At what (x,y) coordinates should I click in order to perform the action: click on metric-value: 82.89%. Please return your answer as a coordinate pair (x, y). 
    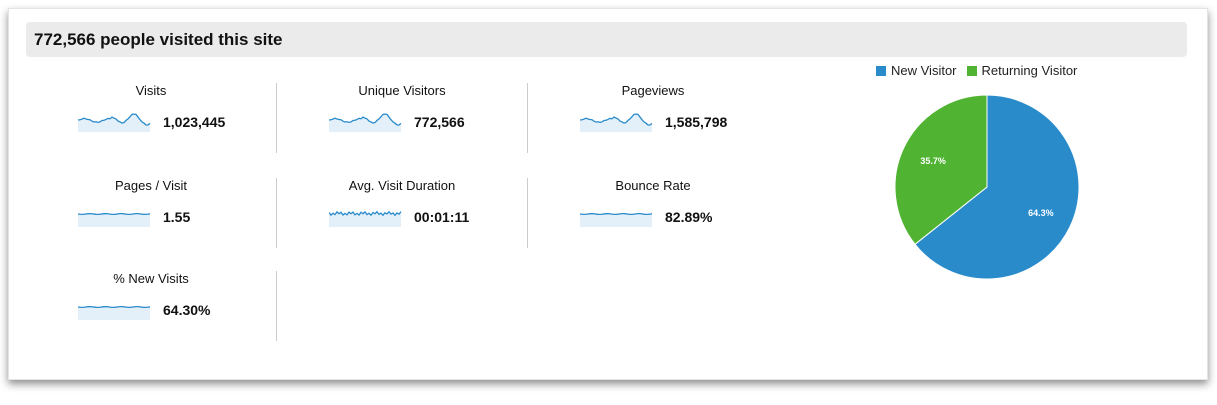
    Looking at the image, I should click on (689, 217).